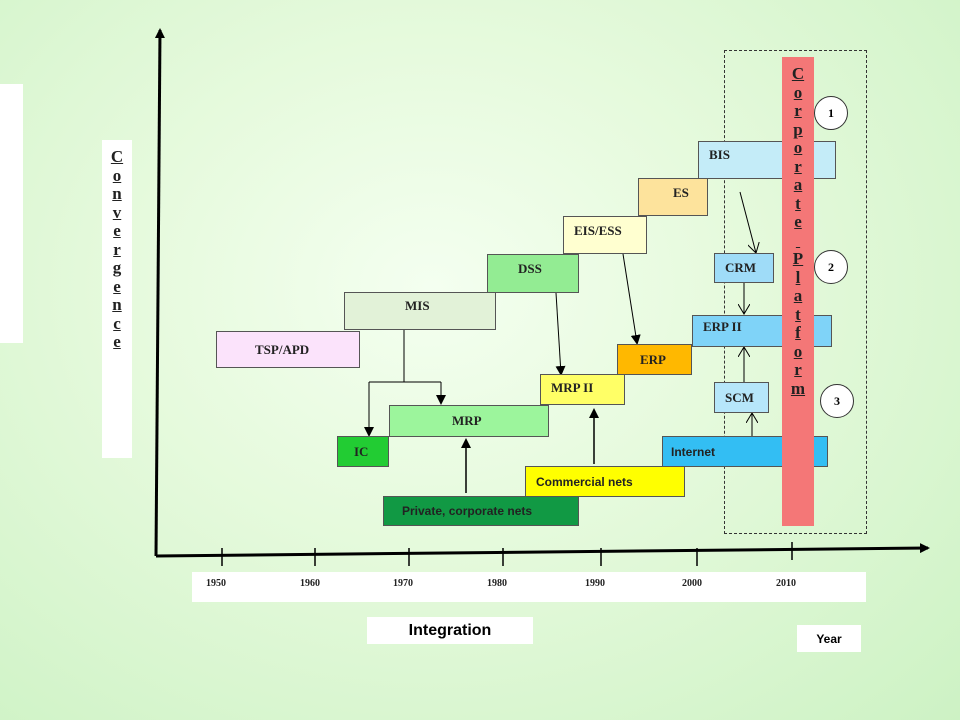 This screenshot has width=960, height=720. I want to click on year-1970: 1970, so click(403, 583).